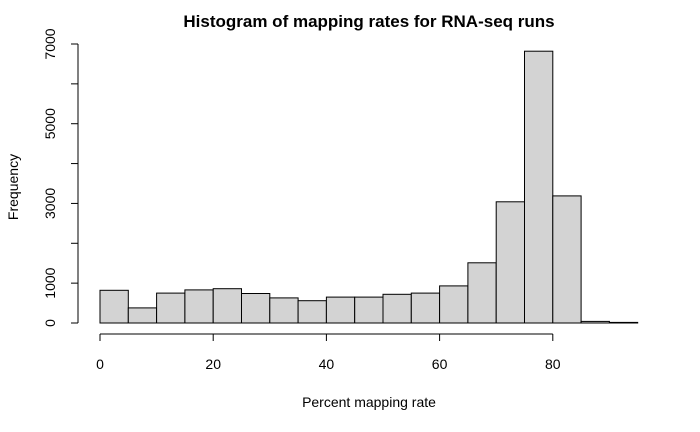 The height and width of the screenshot is (432, 700). What do you see at coordinates (60, 177) in the screenshot?
I see `y-axis: 0 1000 3000 5000 7000` at bounding box center [60, 177].